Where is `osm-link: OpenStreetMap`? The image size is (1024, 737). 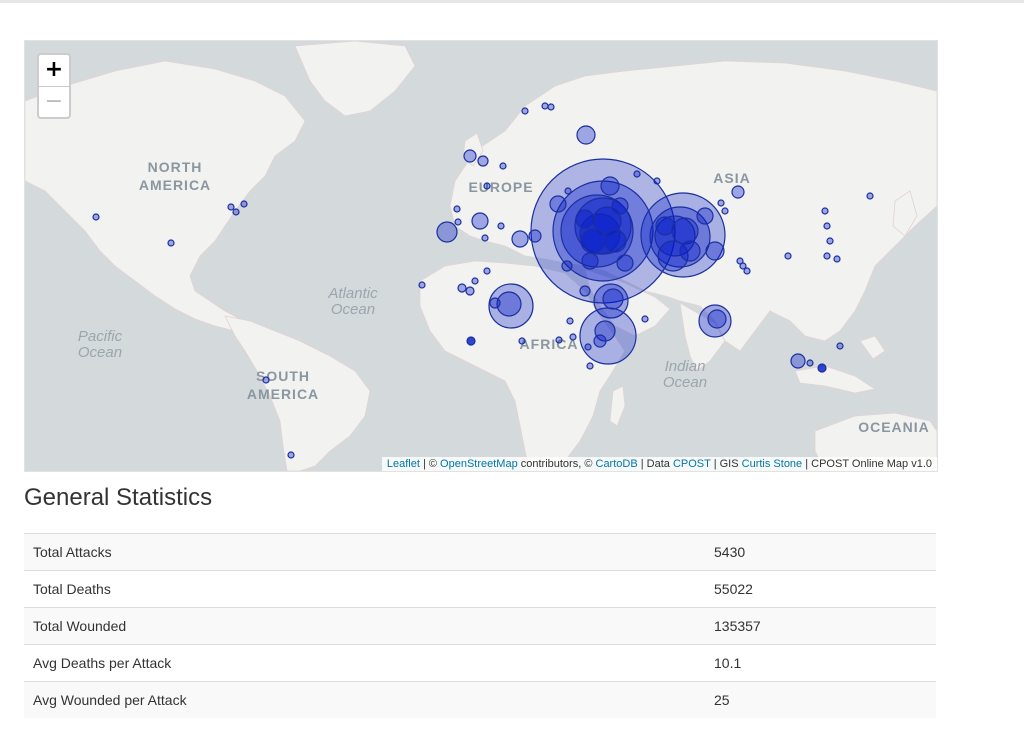 osm-link: OpenStreetMap is located at coordinates (479, 464).